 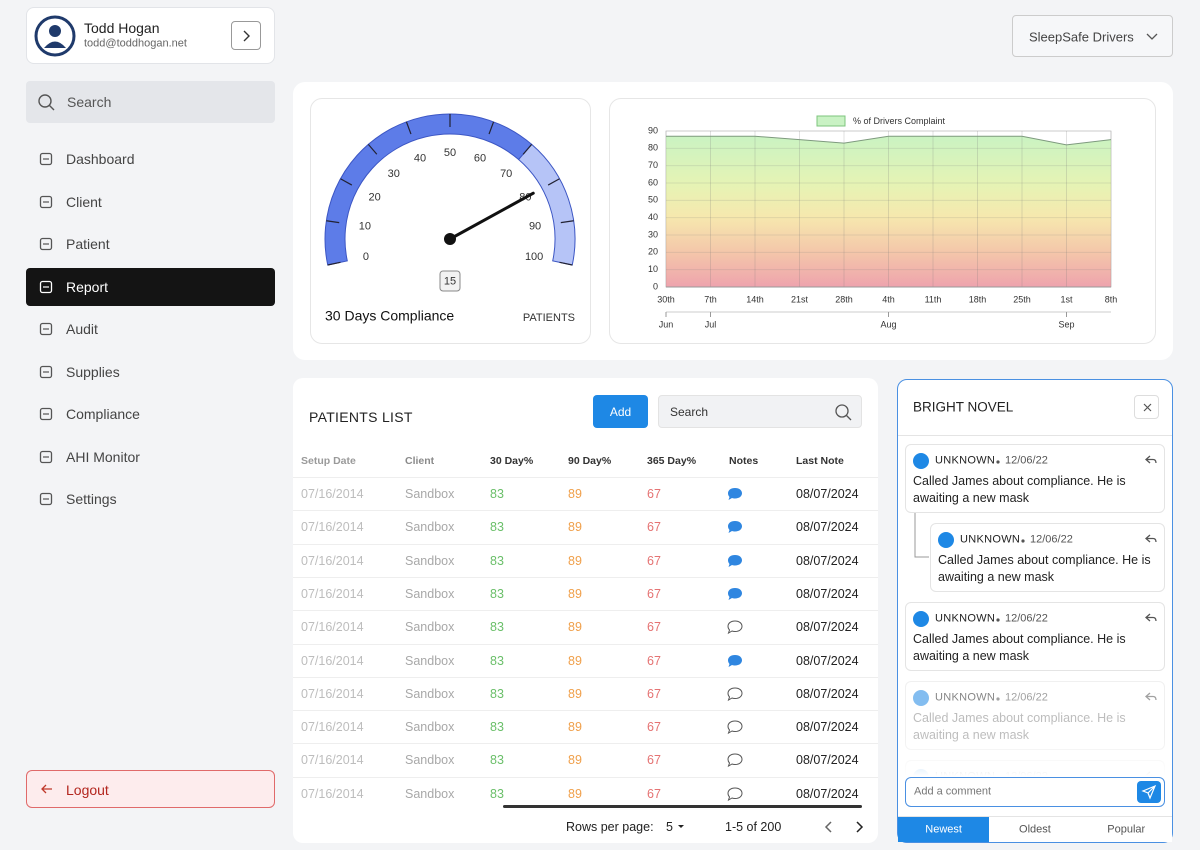 What do you see at coordinates (1152, 36) in the screenshot?
I see `chevron-down` at bounding box center [1152, 36].